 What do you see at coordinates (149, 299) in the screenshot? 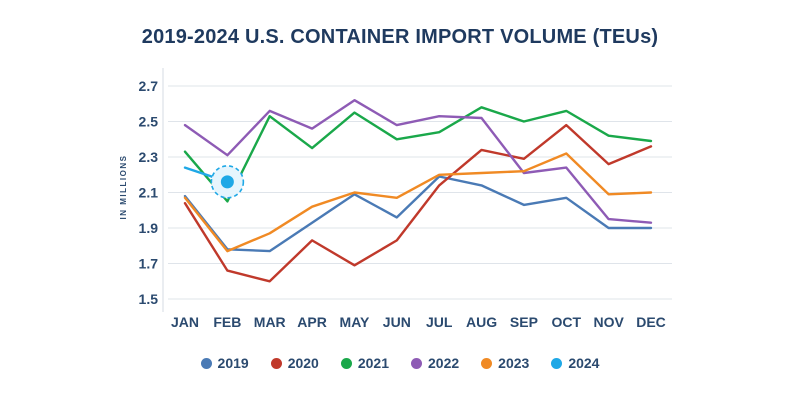
I see `y-tick-label: 1.5` at bounding box center [149, 299].